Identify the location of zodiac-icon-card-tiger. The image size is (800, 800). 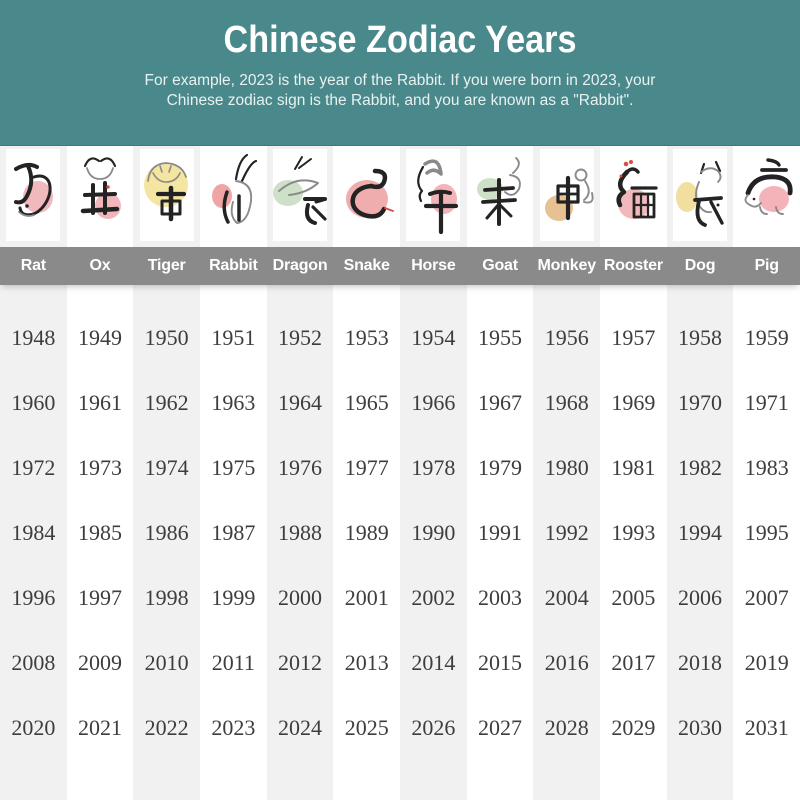
(166, 195).